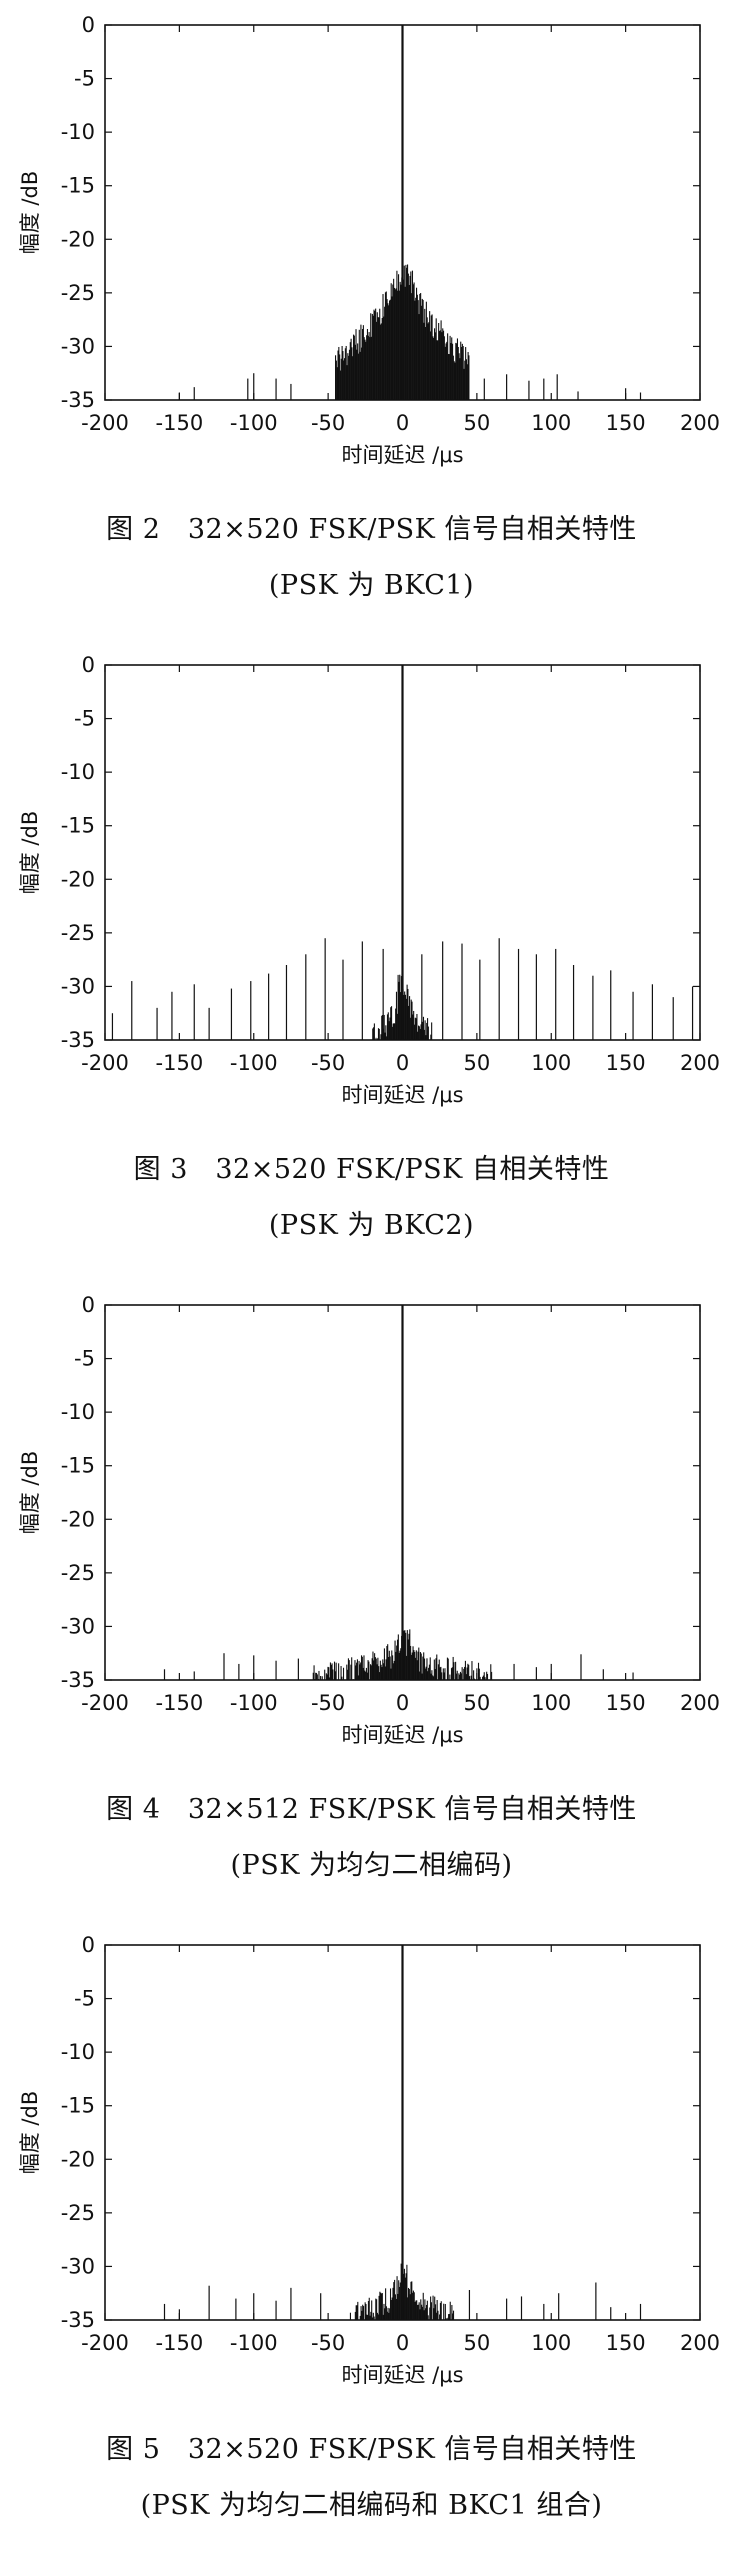 The image size is (743, 2572). I want to click on figure-caption: 图 2 32×520 FSK/PSK 信号自相关特性, so click(371, 529).